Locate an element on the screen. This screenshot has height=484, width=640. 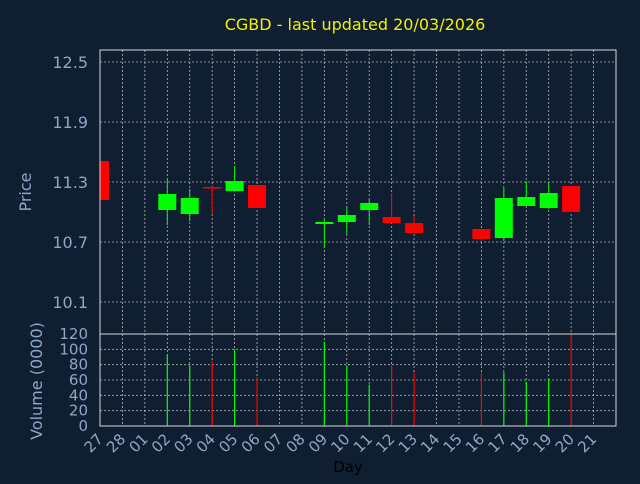
price-tick-label: 10.1 is located at coordinates (70, 302).